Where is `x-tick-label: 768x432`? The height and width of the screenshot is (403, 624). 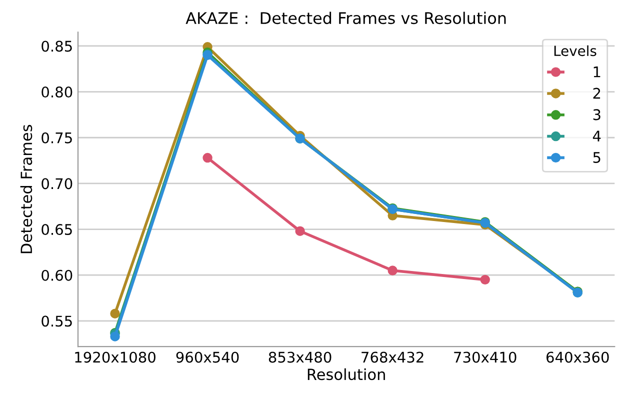 x-tick-label: 768x432 is located at coordinates (393, 357).